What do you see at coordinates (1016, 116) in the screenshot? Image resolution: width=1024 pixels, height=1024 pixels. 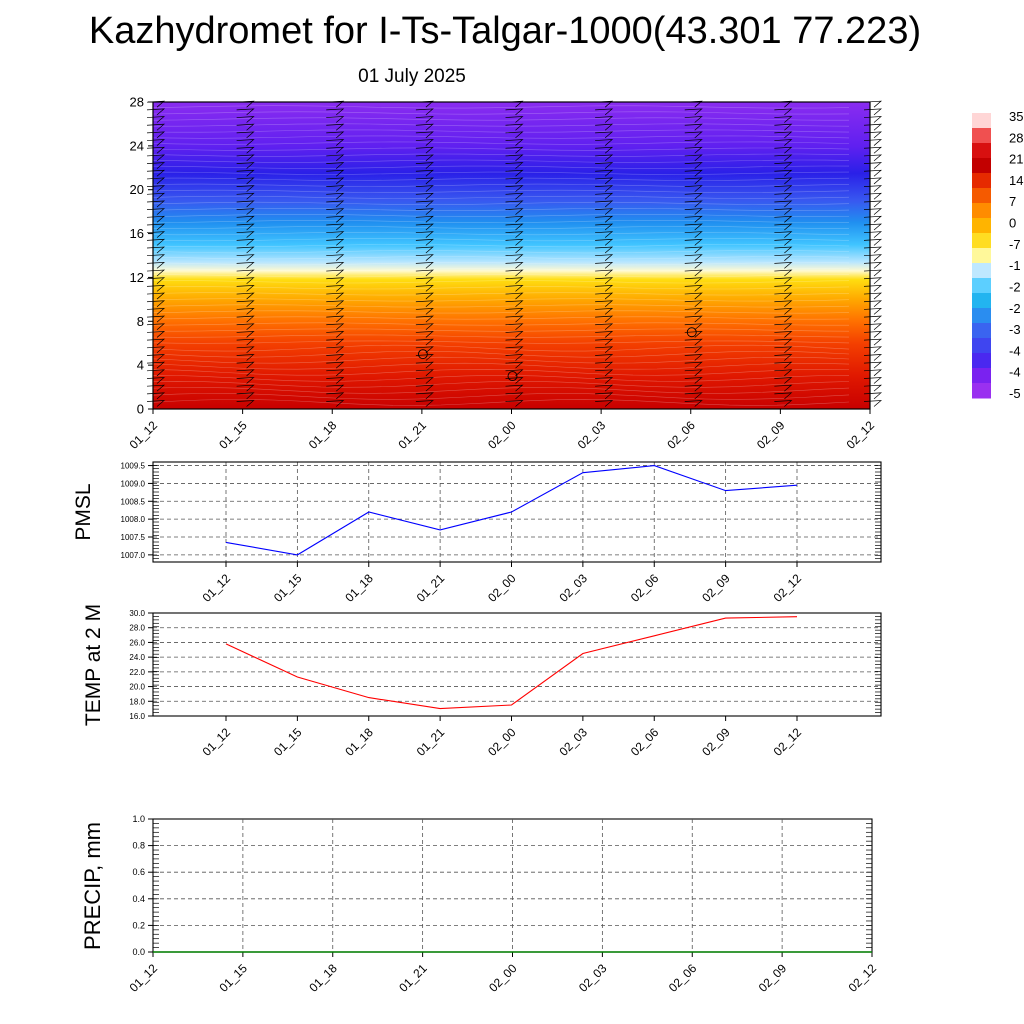 I see `colorbar-label: 35` at bounding box center [1016, 116].